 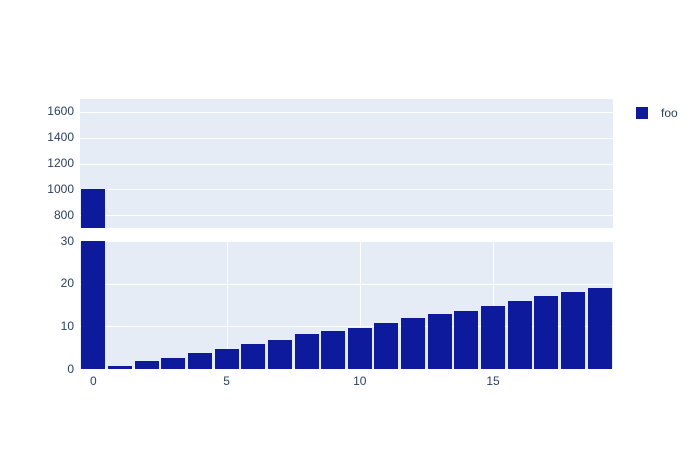 What do you see at coordinates (93, 381) in the screenshot?
I see `x-tick-label: 0` at bounding box center [93, 381].